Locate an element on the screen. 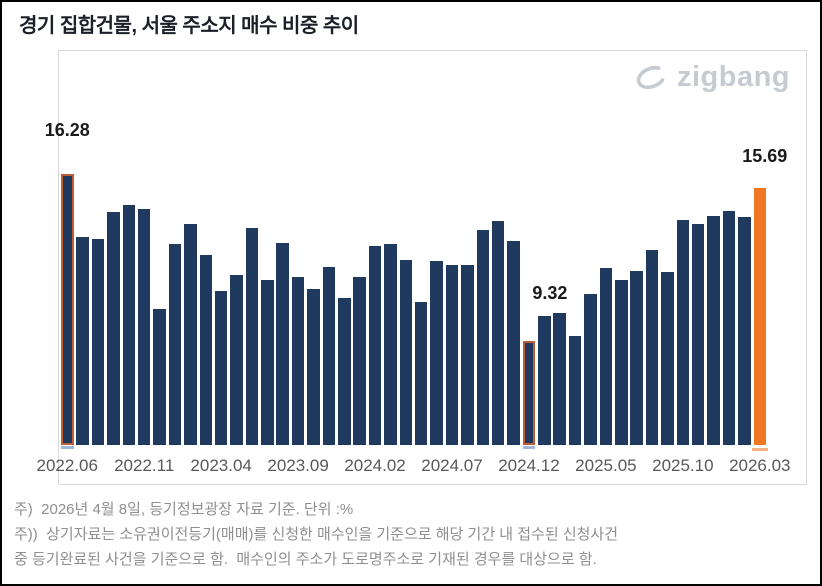  page-title: 경기 집합건물, 서울 주소지 매수 비중 추이 is located at coordinates (189, 26).